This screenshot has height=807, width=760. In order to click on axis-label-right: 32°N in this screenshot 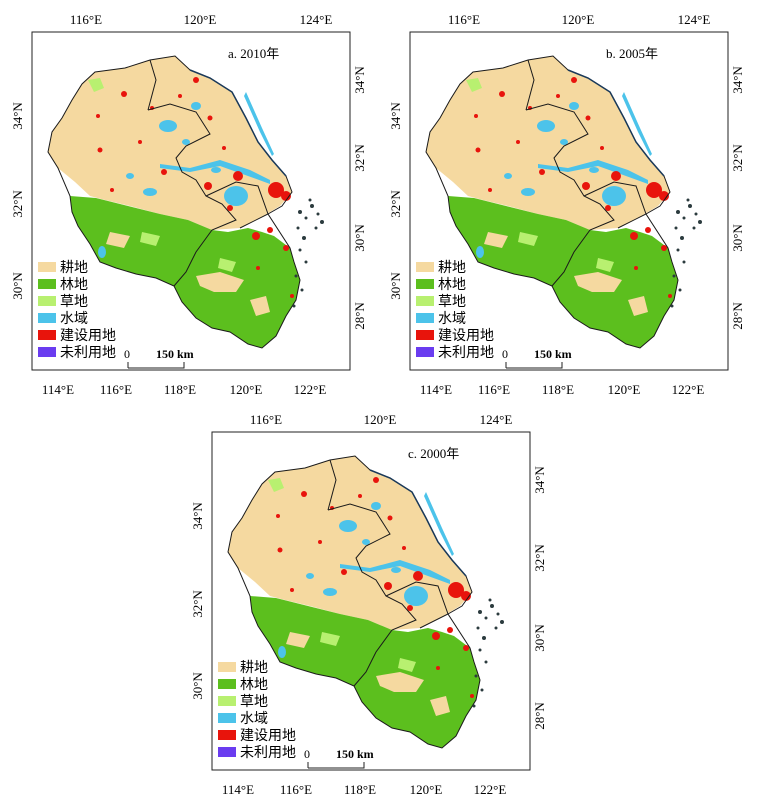, I will do `click(359, 158)`.